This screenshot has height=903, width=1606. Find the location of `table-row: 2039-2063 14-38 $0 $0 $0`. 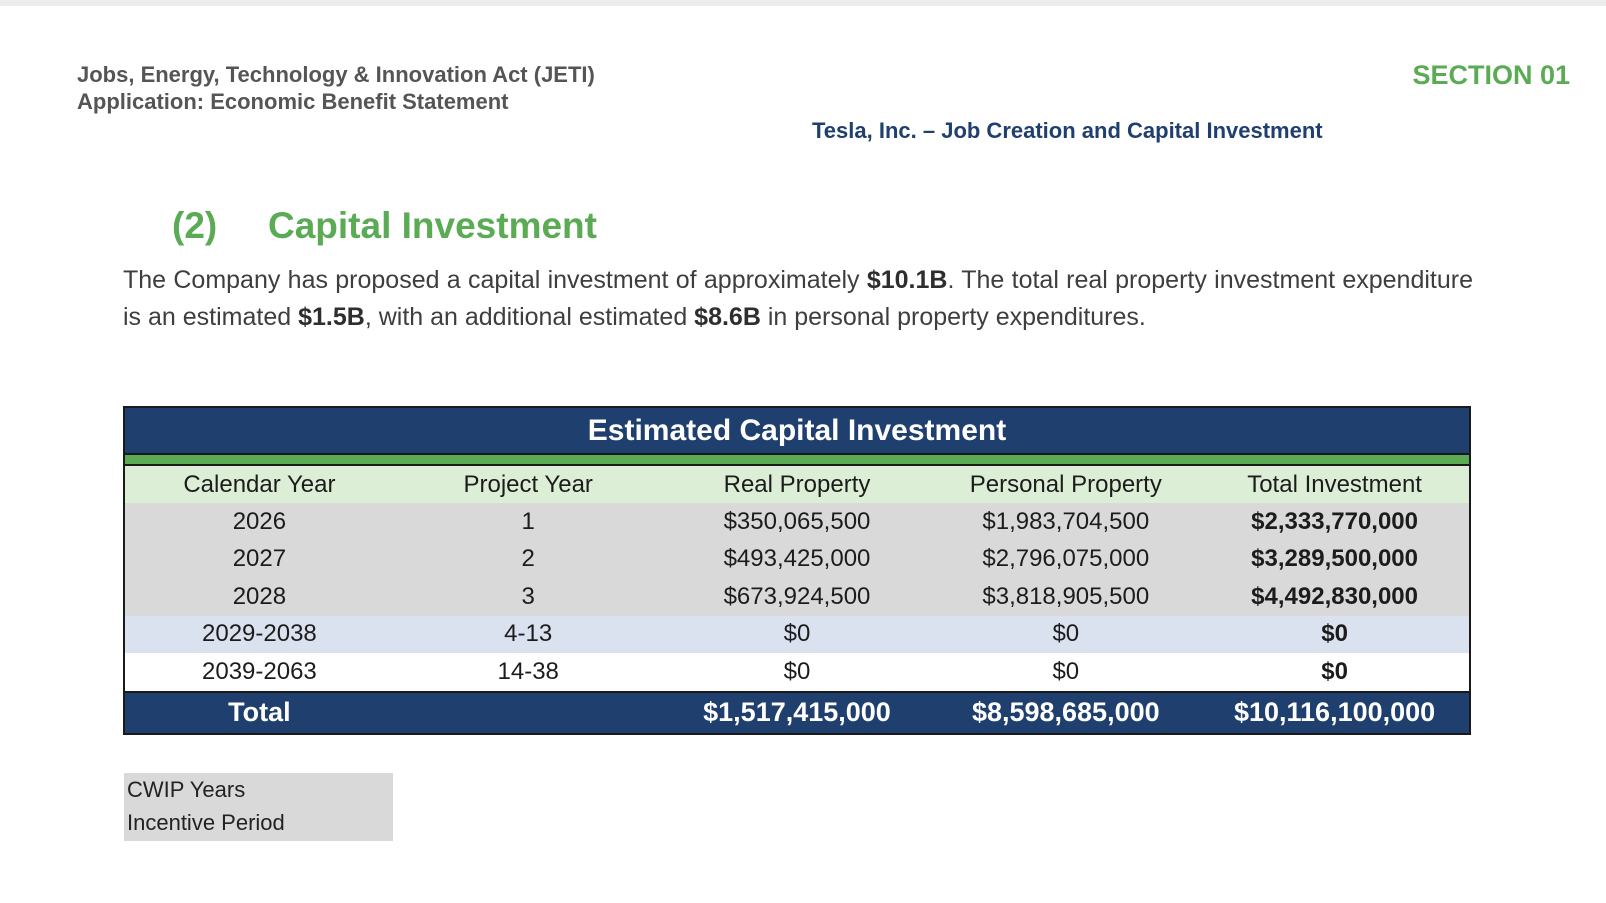

table-row: 2039-2063 14-38 $0 $0 $0 is located at coordinates (797, 672).